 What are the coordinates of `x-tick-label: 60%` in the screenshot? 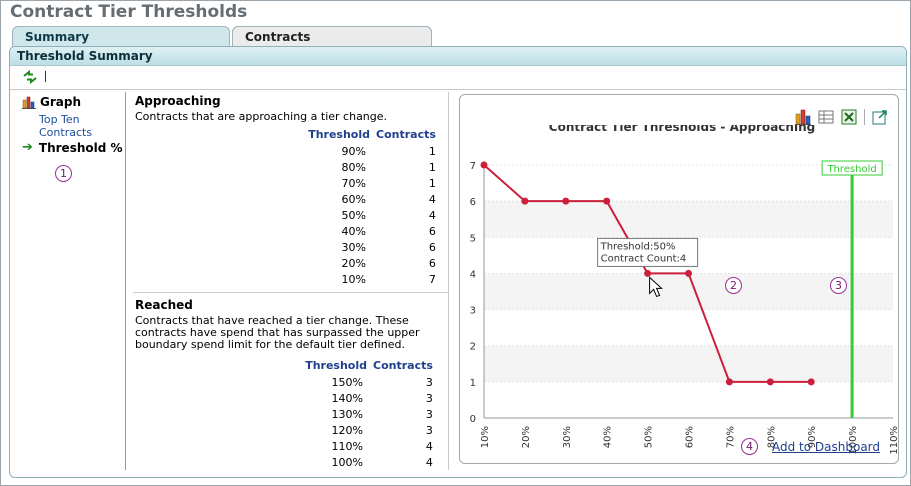 It's located at (690, 437).